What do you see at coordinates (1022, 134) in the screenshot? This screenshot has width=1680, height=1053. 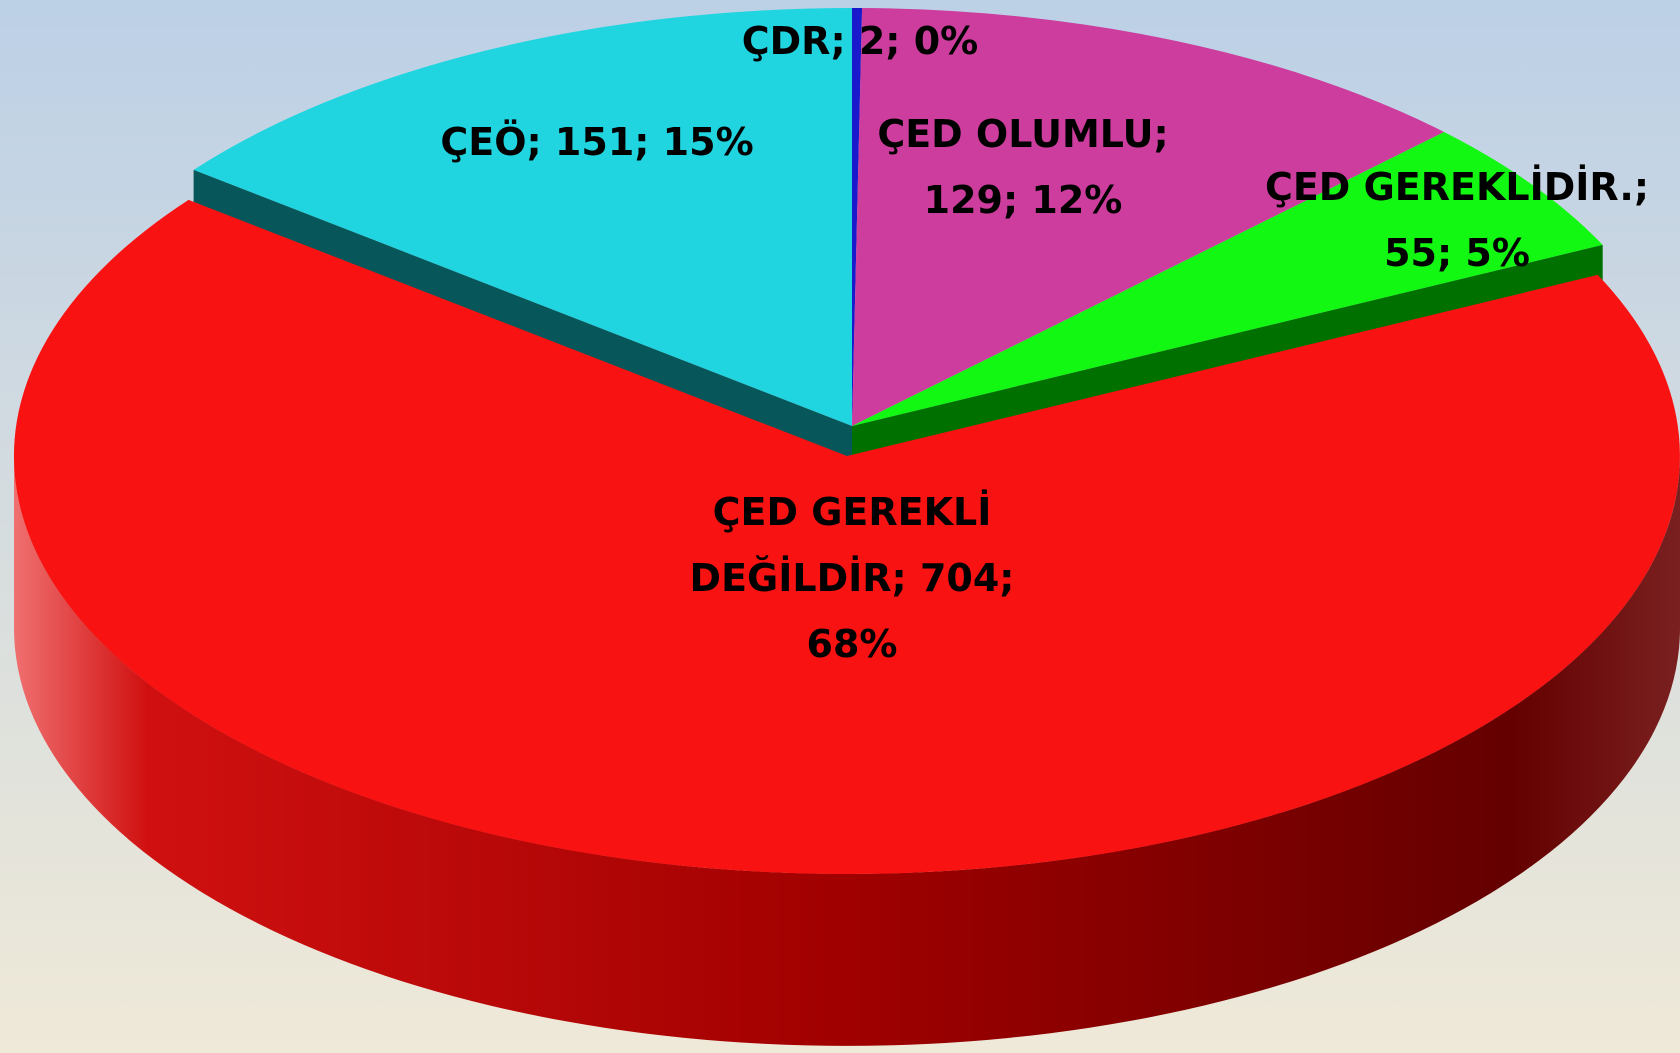 I see `data-label-line: ÇED OLUMLU;` at bounding box center [1022, 134].